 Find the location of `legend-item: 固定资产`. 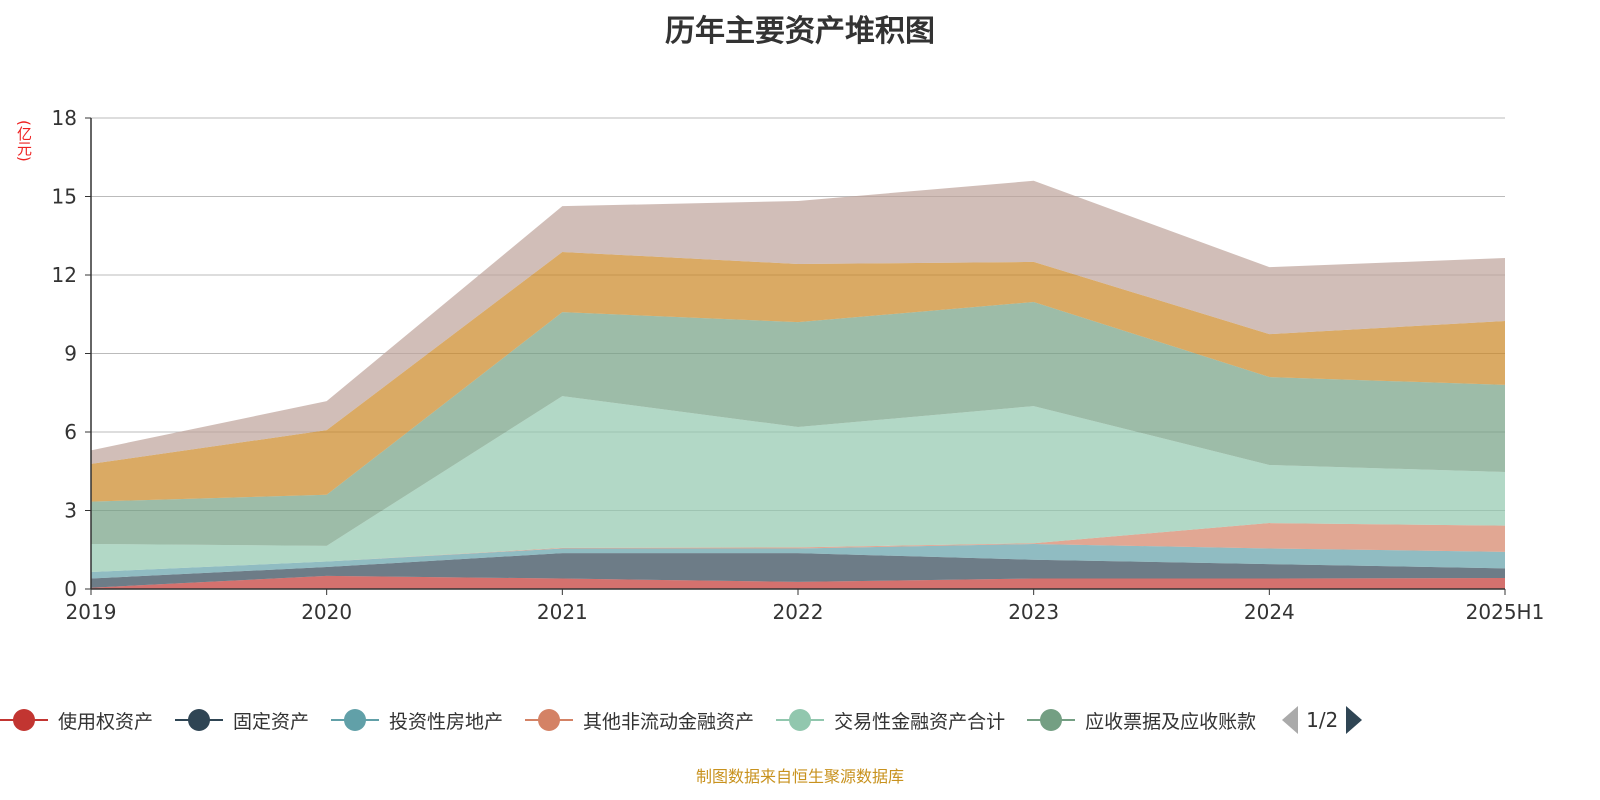

legend-item: 固定资产 is located at coordinates (242, 720).